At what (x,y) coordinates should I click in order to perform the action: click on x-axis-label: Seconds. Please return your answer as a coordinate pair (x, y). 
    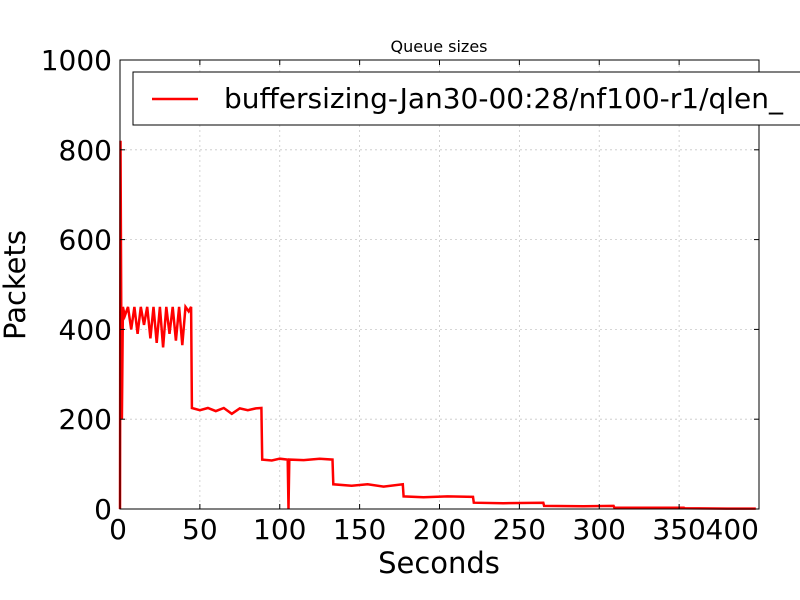
    Looking at the image, I should click on (439, 563).